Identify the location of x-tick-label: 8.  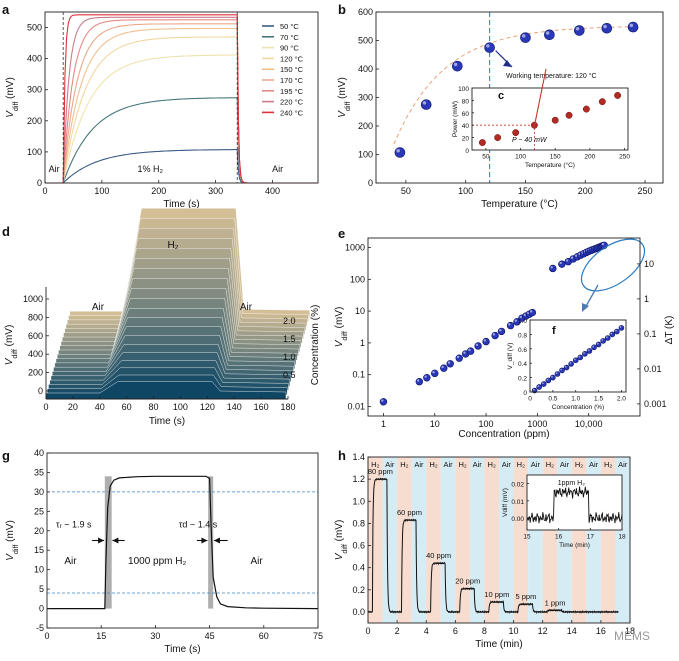
(484, 631).